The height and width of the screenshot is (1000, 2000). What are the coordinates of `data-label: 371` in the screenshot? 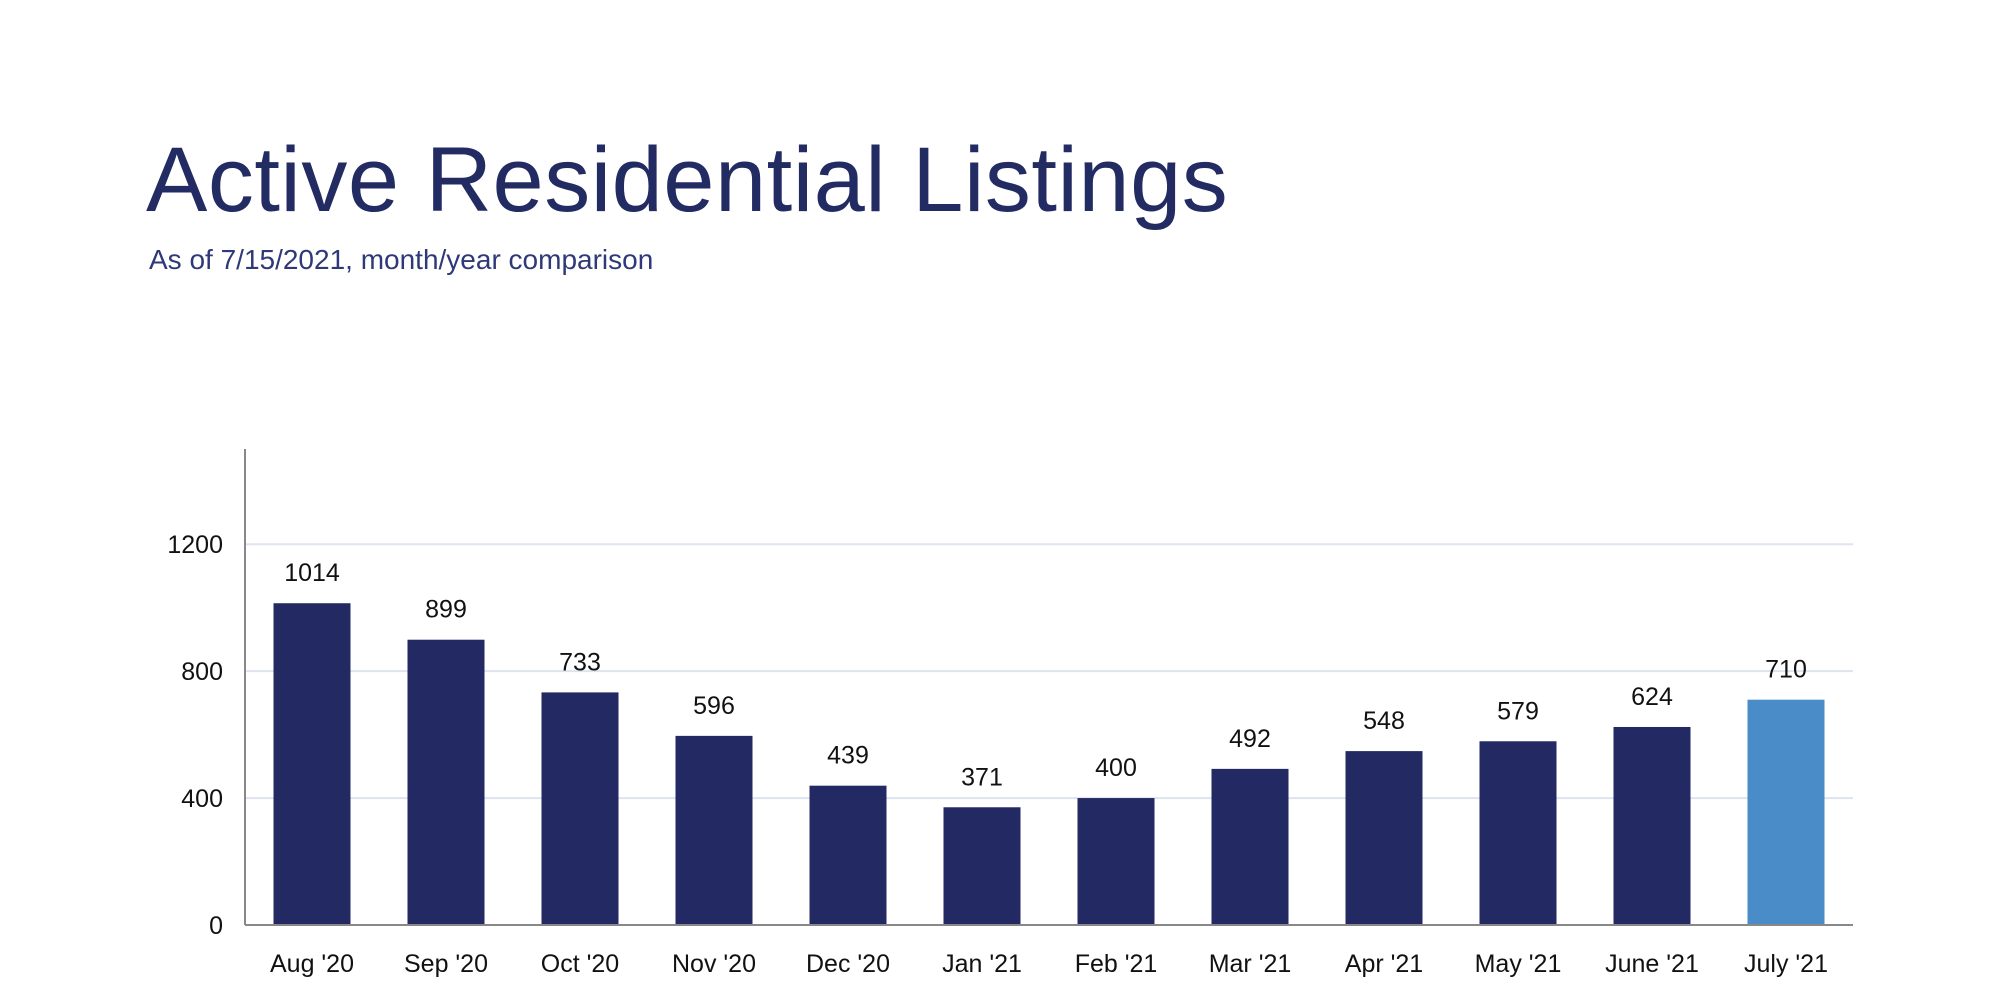 It's located at (982, 777).